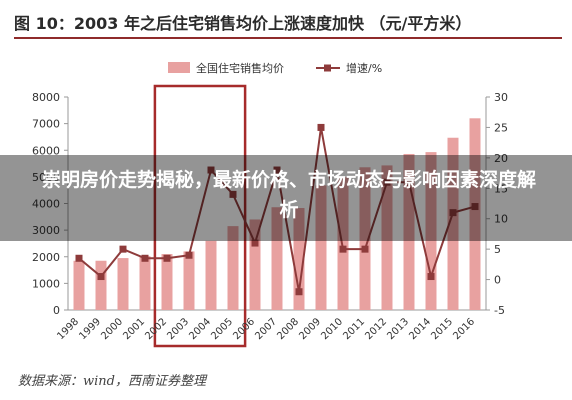 The height and width of the screenshot is (400, 572). What do you see at coordinates (499, 310) in the screenshot?
I see `right-axis-tick-label: -5` at bounding box center [499, 310].